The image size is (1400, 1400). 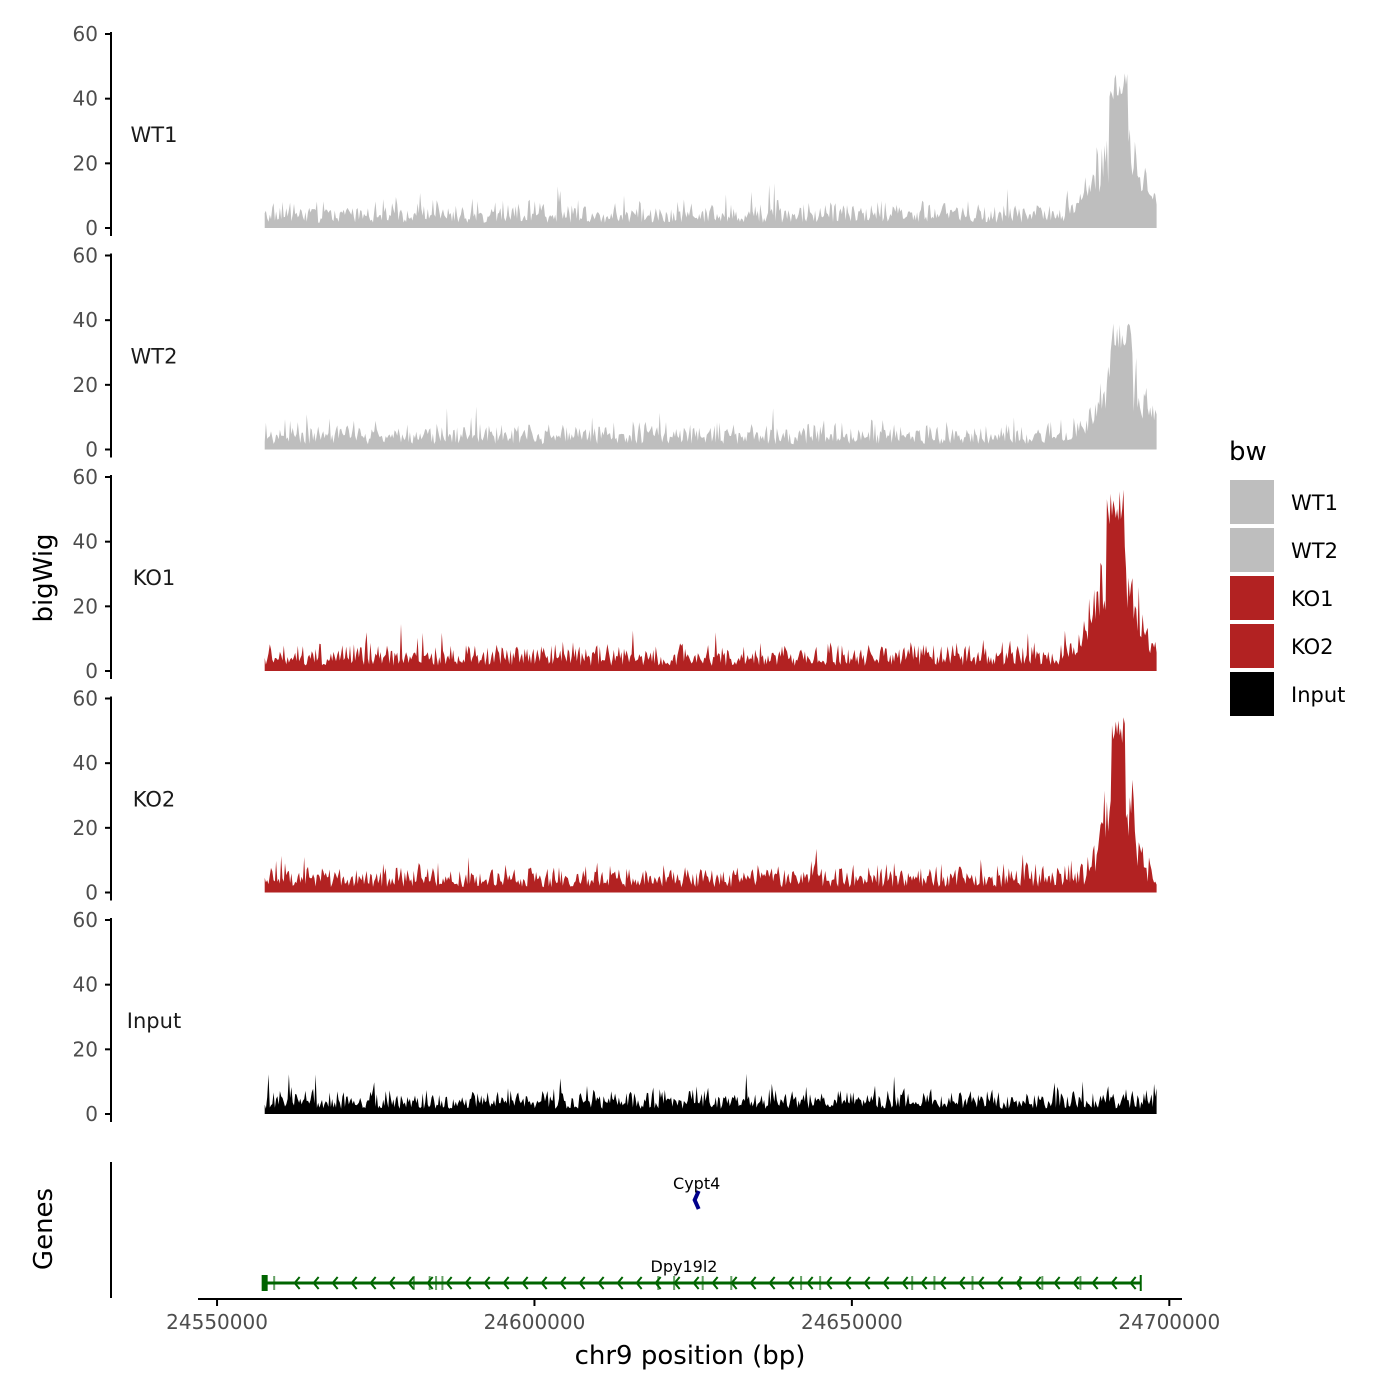 What do you see at coordinates (217, 1322) in the screenshot?
I see `x-tick-label: 24550000` at bounding box center [217, 1322].